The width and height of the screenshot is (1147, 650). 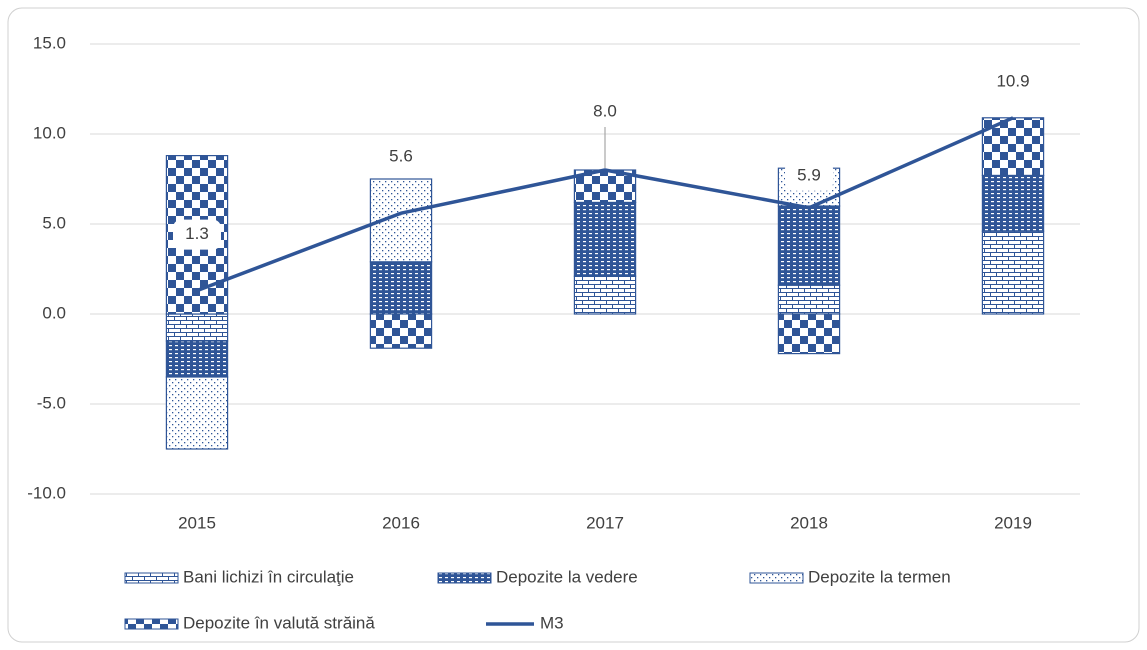 I want to click on data-label: 1.3, so click(x=197, y=233).